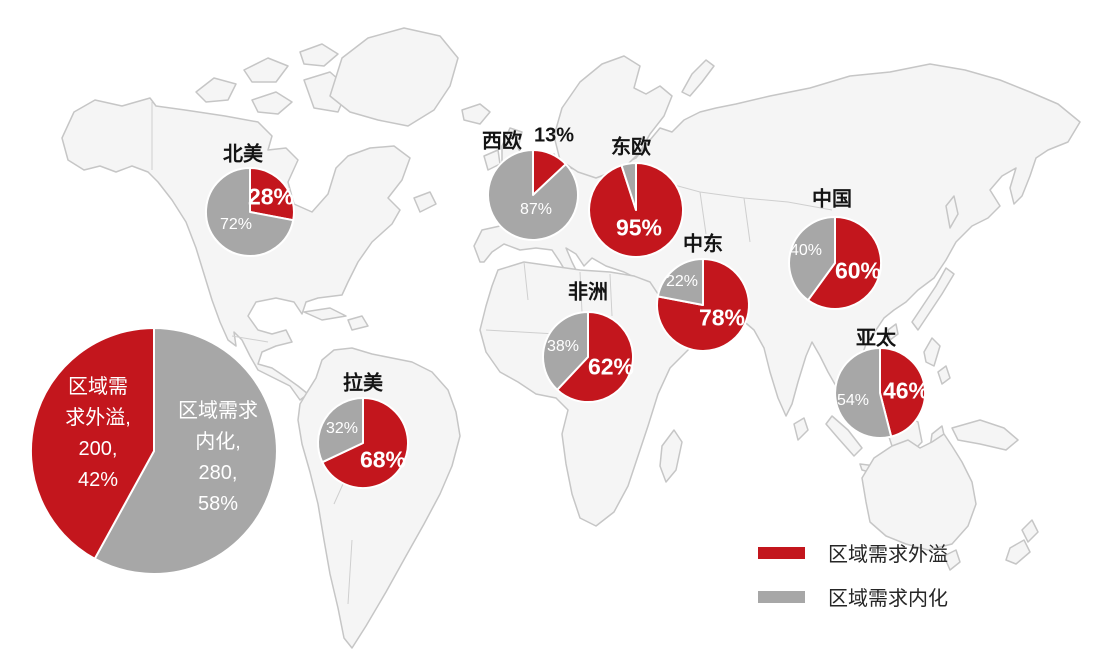 The width and height of the screenshot is (1118, 654). I want to click on pie-africa-internal-slice, so click(565, 351).